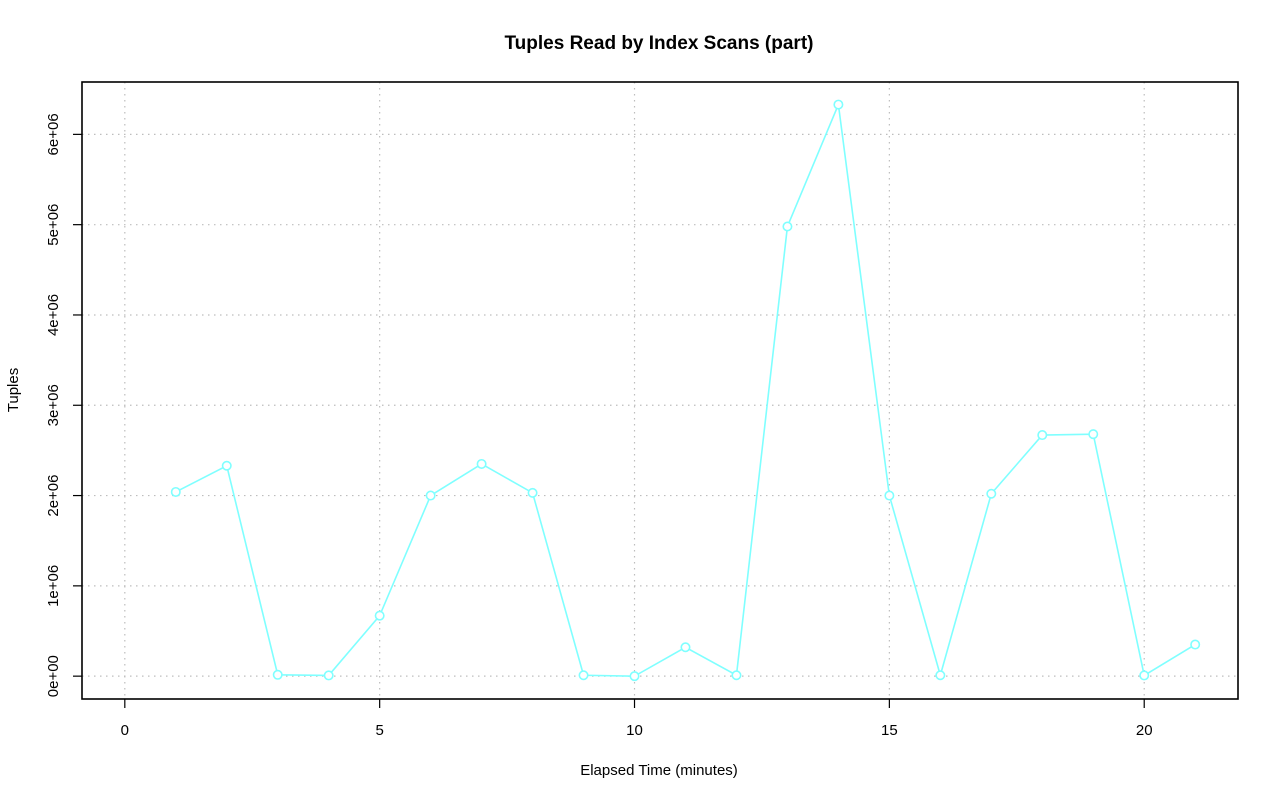 This screenshot has width=1280, height=801. What do you see at coordinates (1144, 730) in the screenshot?
I see `x-tick-label: 20` at bounding box center [1144, 730].